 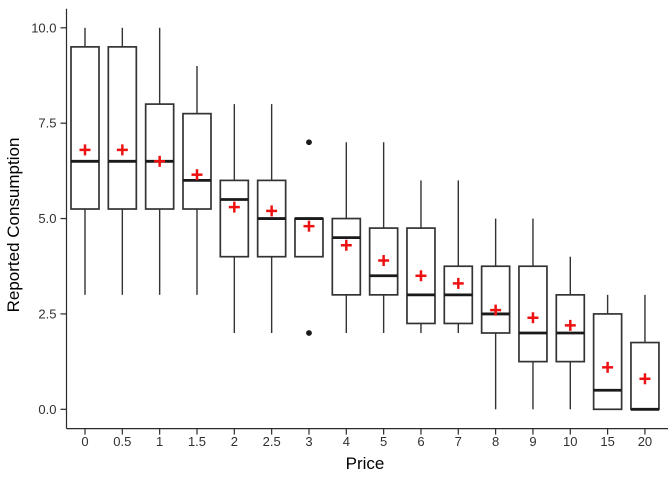 What do you see at coordinates (645, 441) in the screenshot?
I see `x-tick-label: 20` at bounding box center [645, 441].